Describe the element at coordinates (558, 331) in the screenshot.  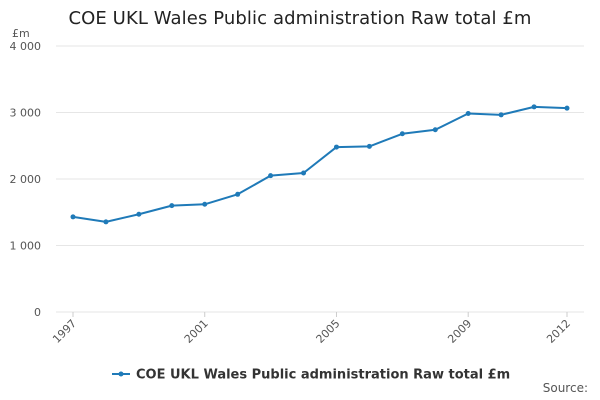
I see `x-tick-label: 2012` at that location.